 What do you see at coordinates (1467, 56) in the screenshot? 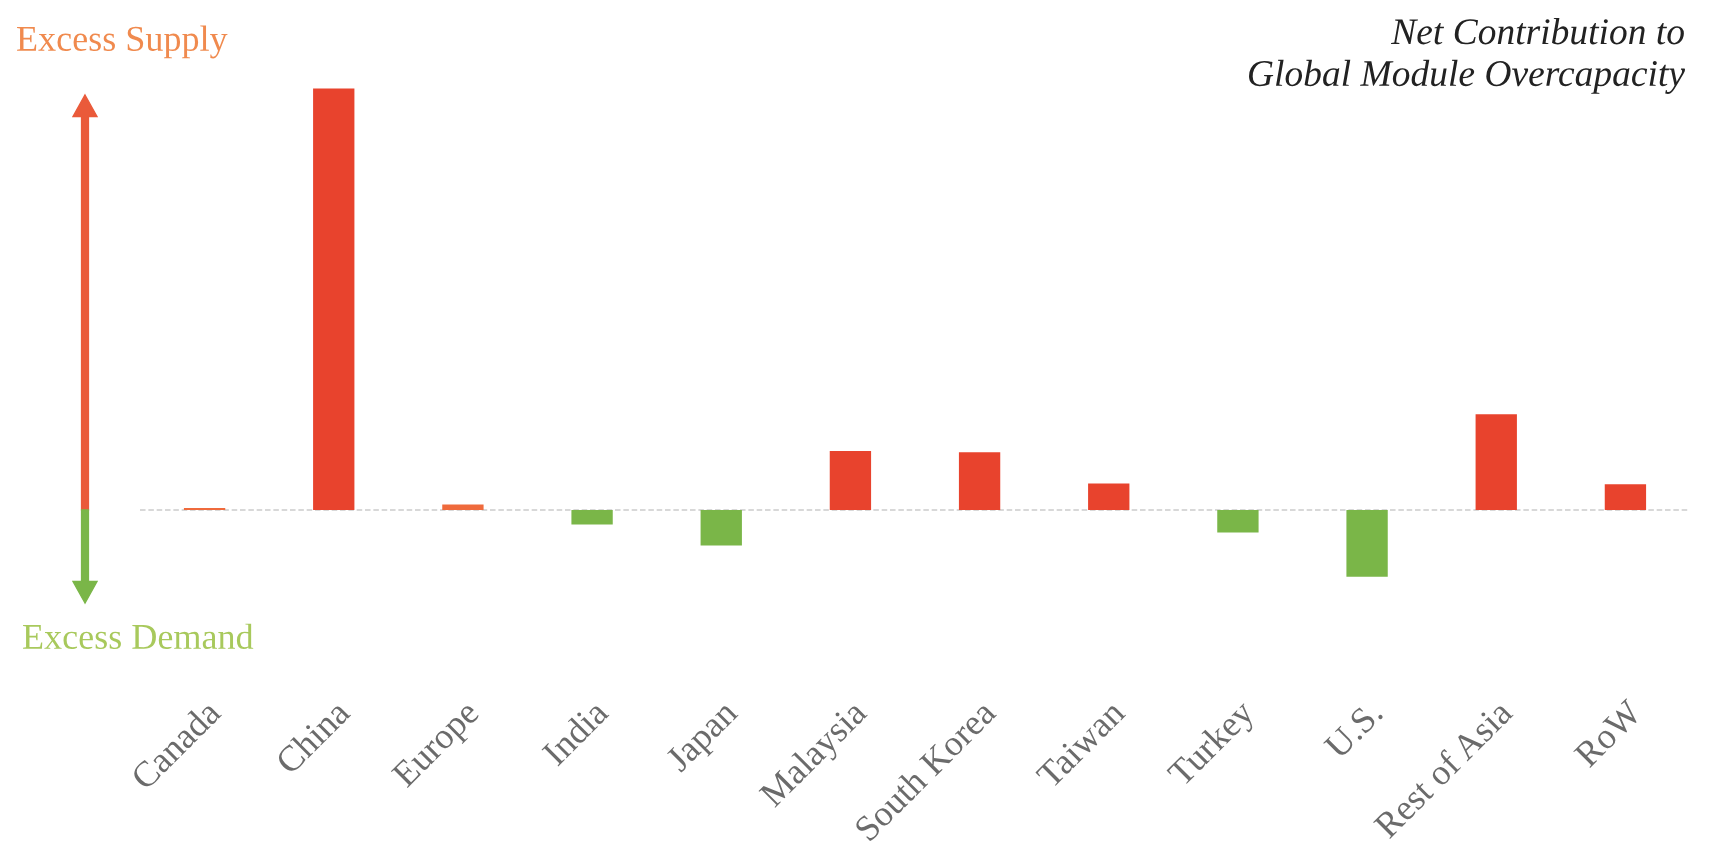
I see `chart-title: Net Contribution to Global Module Overcapacity` at bounding box center [1467, 56].